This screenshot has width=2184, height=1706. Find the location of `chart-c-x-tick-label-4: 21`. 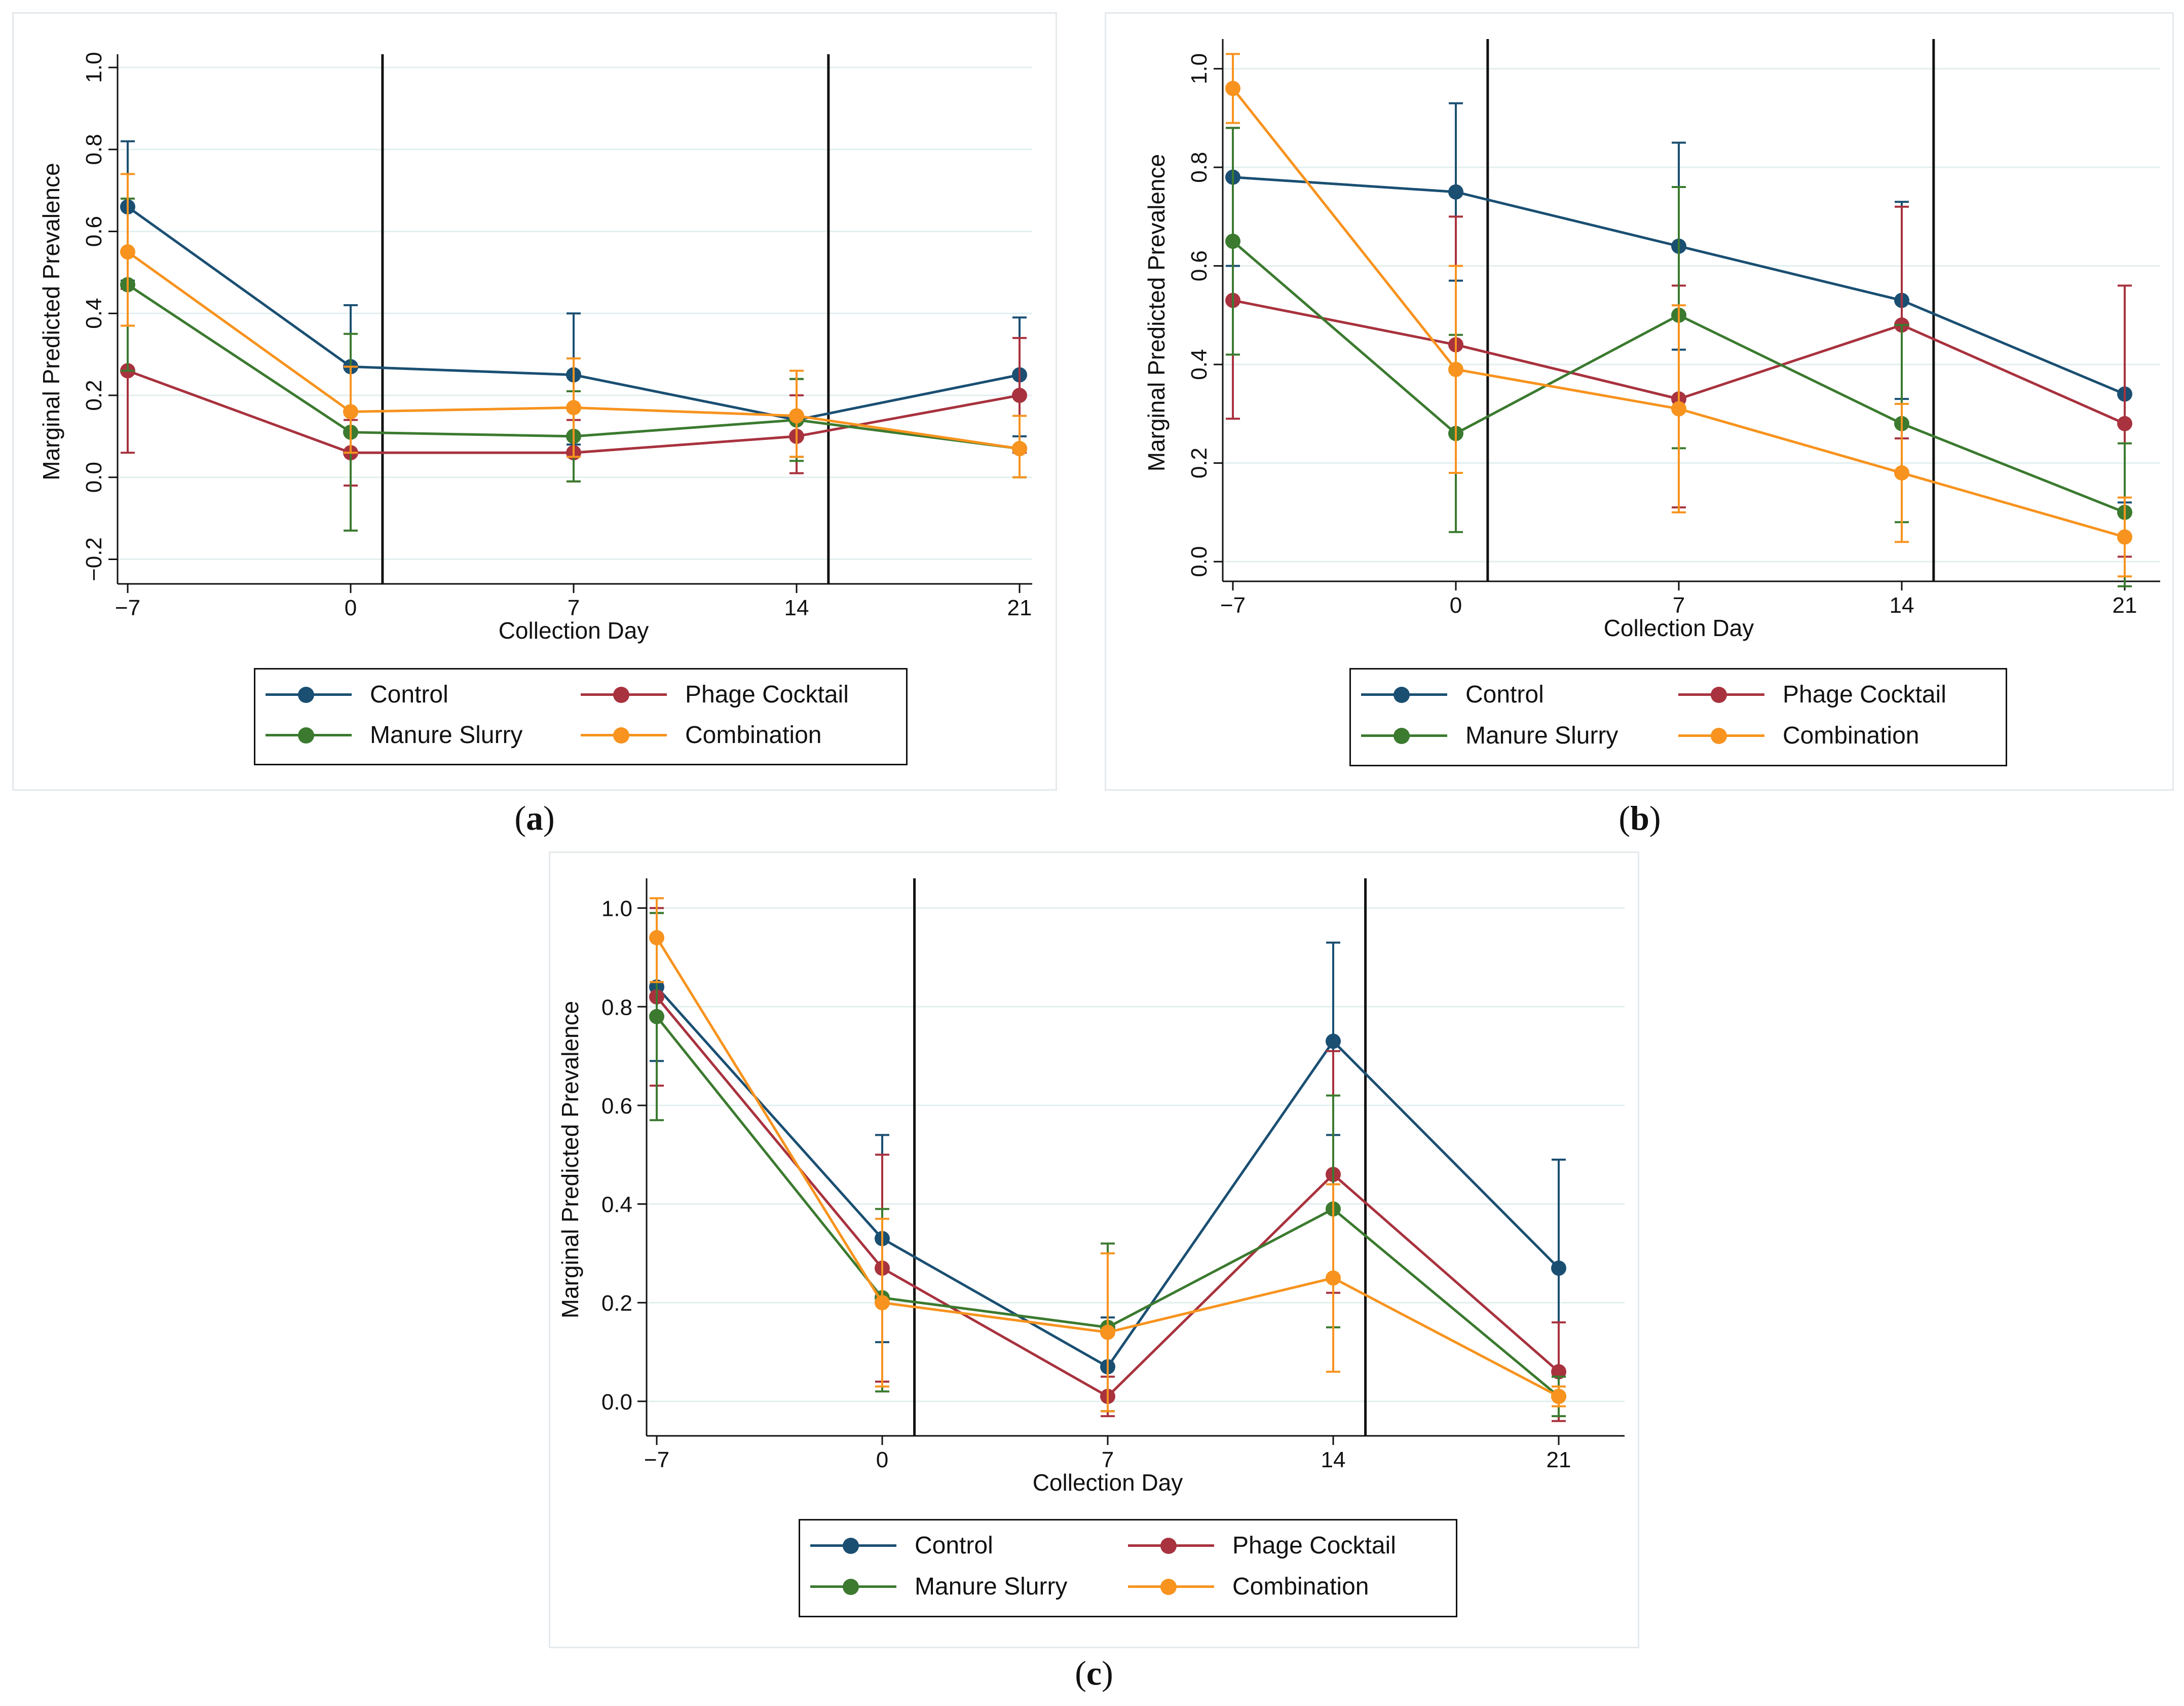

chart-c-x-tick-label-4: 21 is located at coordinates (1559, 1460).